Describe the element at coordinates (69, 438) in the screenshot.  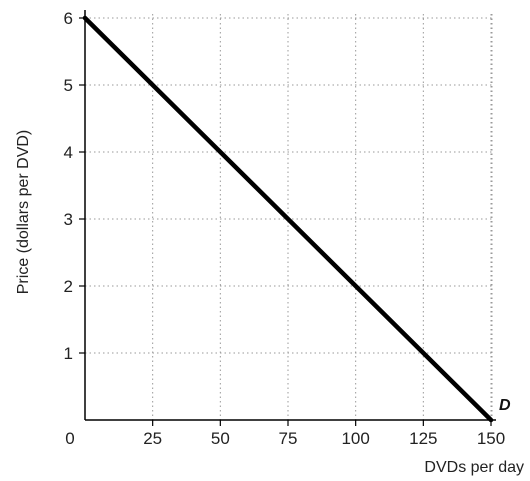
I see `x-tick-label: 0` at that location.